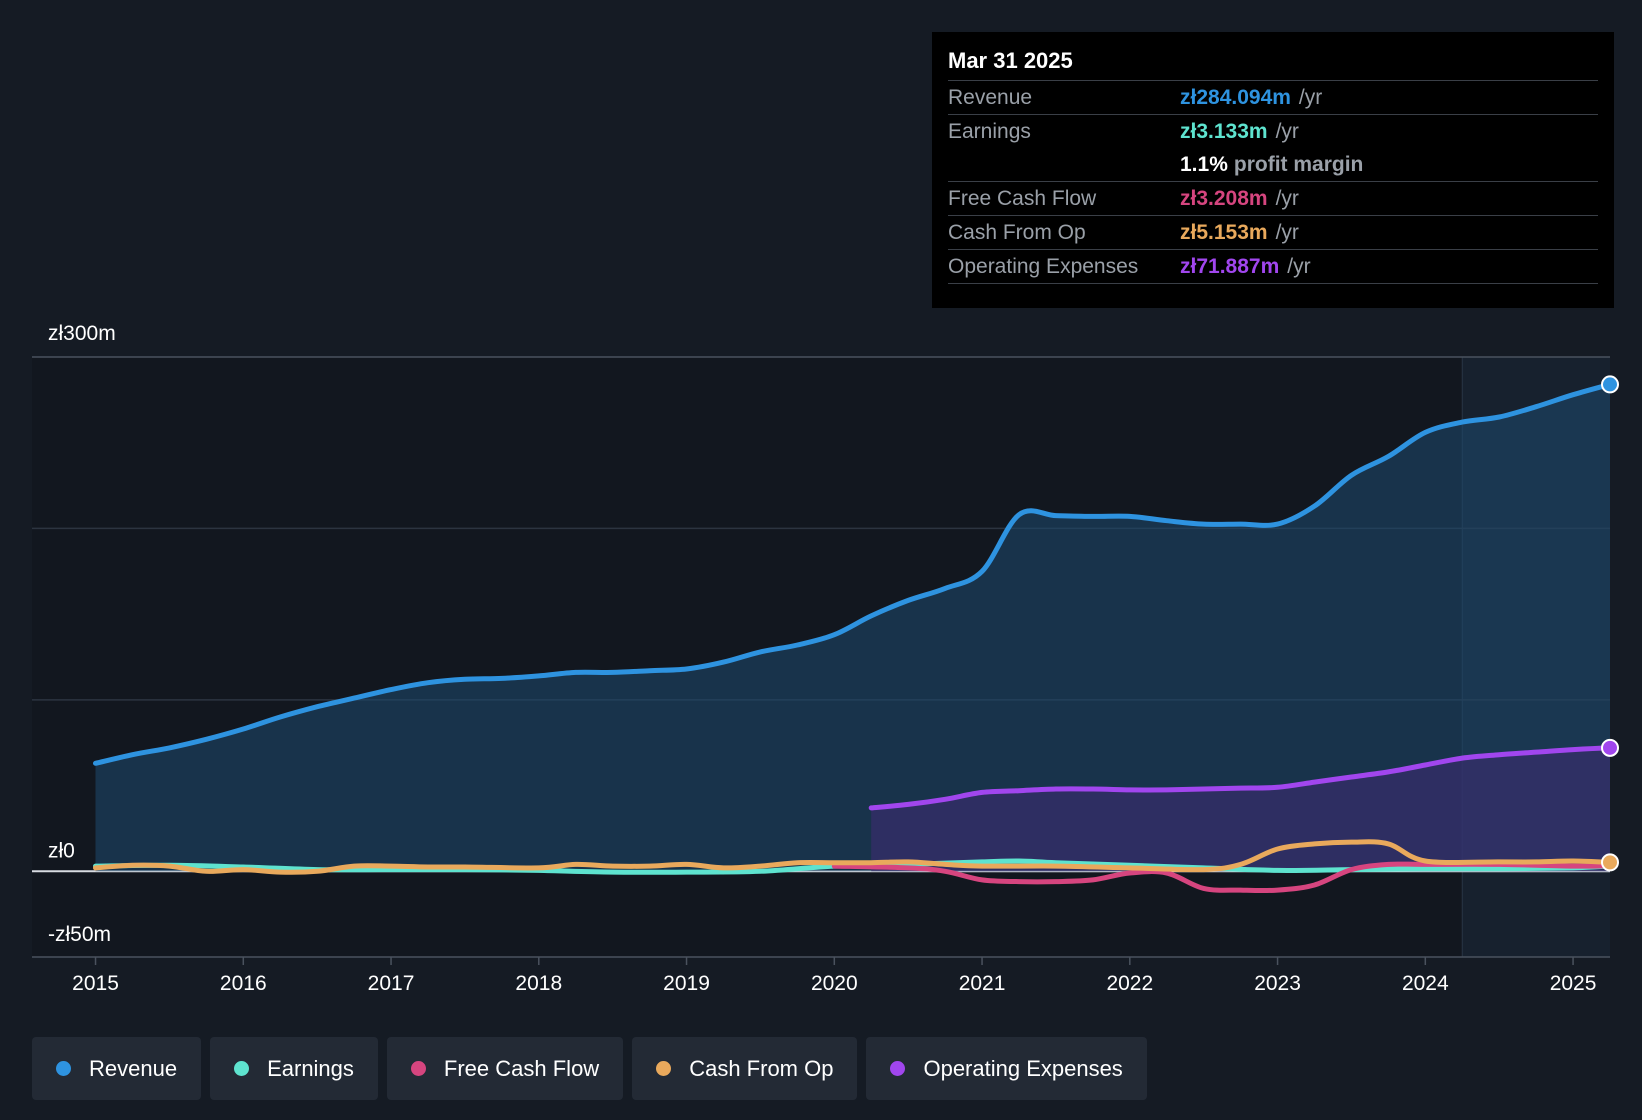  I want to click on tooltip-label: Revenue, so click(990, 97).